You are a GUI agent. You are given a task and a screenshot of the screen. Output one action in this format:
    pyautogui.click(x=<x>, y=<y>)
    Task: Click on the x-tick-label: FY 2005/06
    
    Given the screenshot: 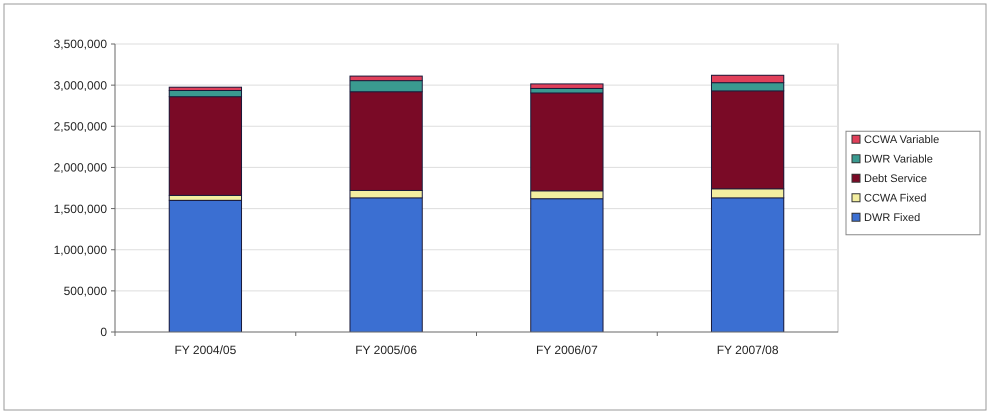 What is the action you would take?
    pyautogui.click(x=386, y=350)
    